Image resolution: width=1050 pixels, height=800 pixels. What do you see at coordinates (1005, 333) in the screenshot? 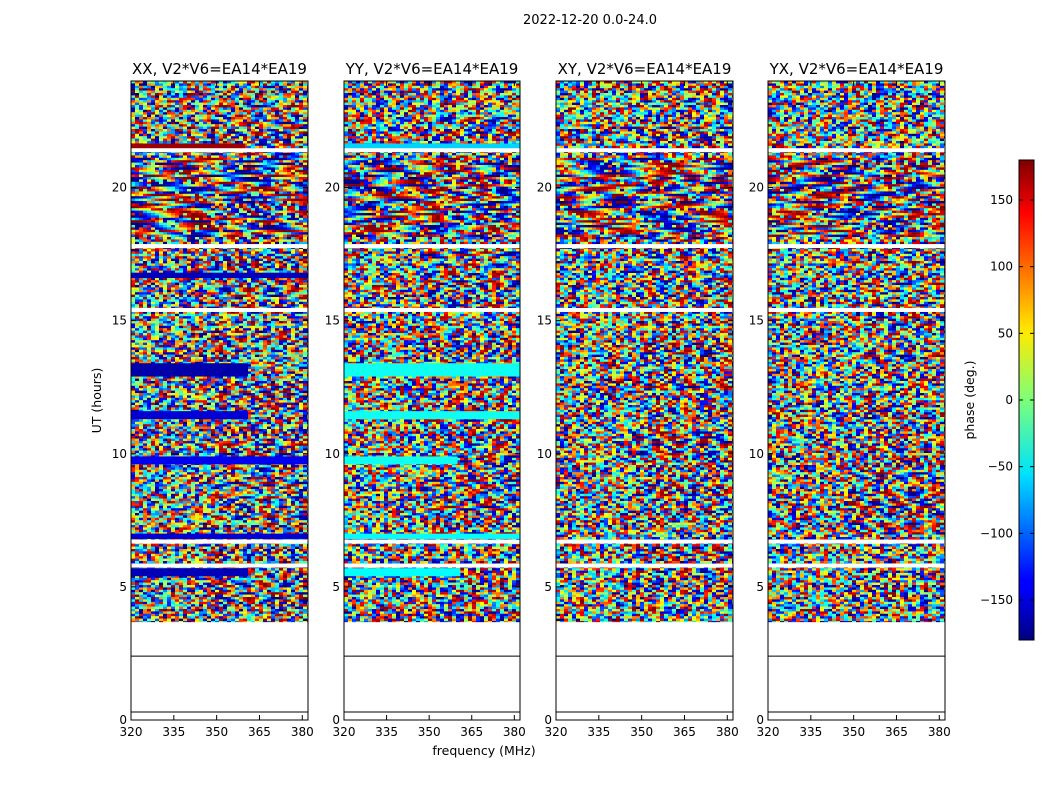
I see `colorbar-tick-label: 50` at bounding box center [1005, 333].